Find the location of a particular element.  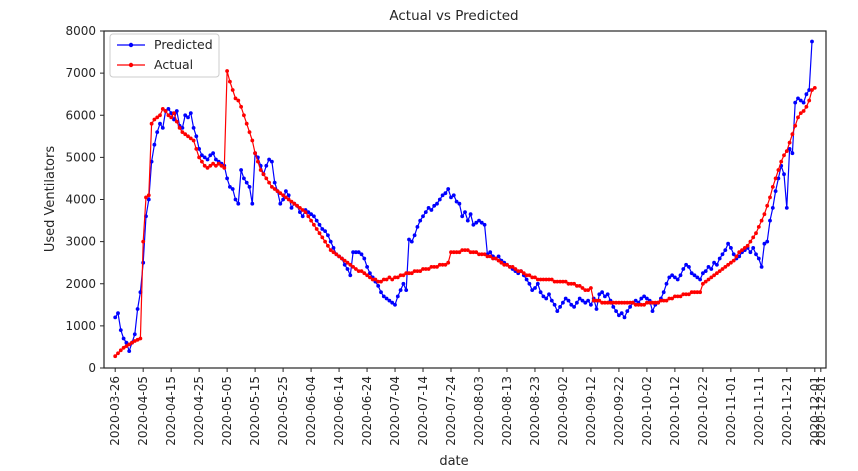

y-axis: 0 1000 2000 3000 4000 5000 6000 7000 8000 is located at coordinates (84, 199).